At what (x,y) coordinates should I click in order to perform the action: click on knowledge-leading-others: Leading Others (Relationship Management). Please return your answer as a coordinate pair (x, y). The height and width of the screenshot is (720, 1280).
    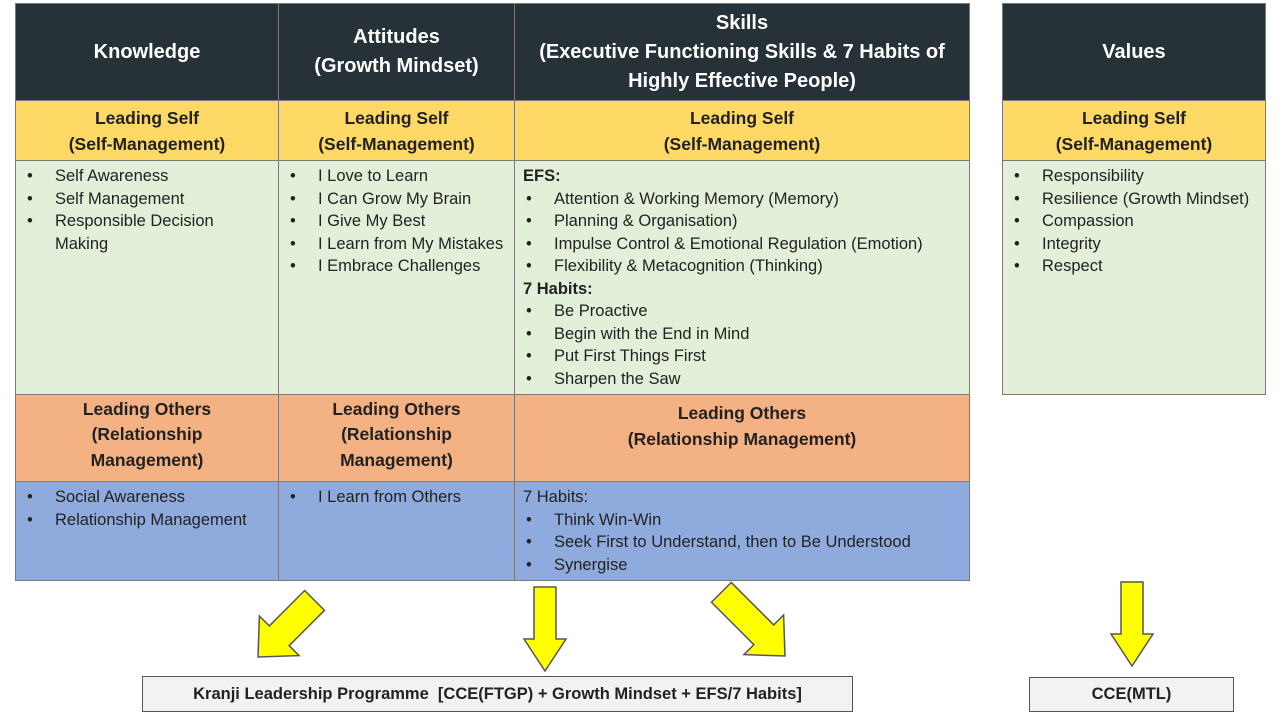
    Looking at the image, I should click on (147, 438).